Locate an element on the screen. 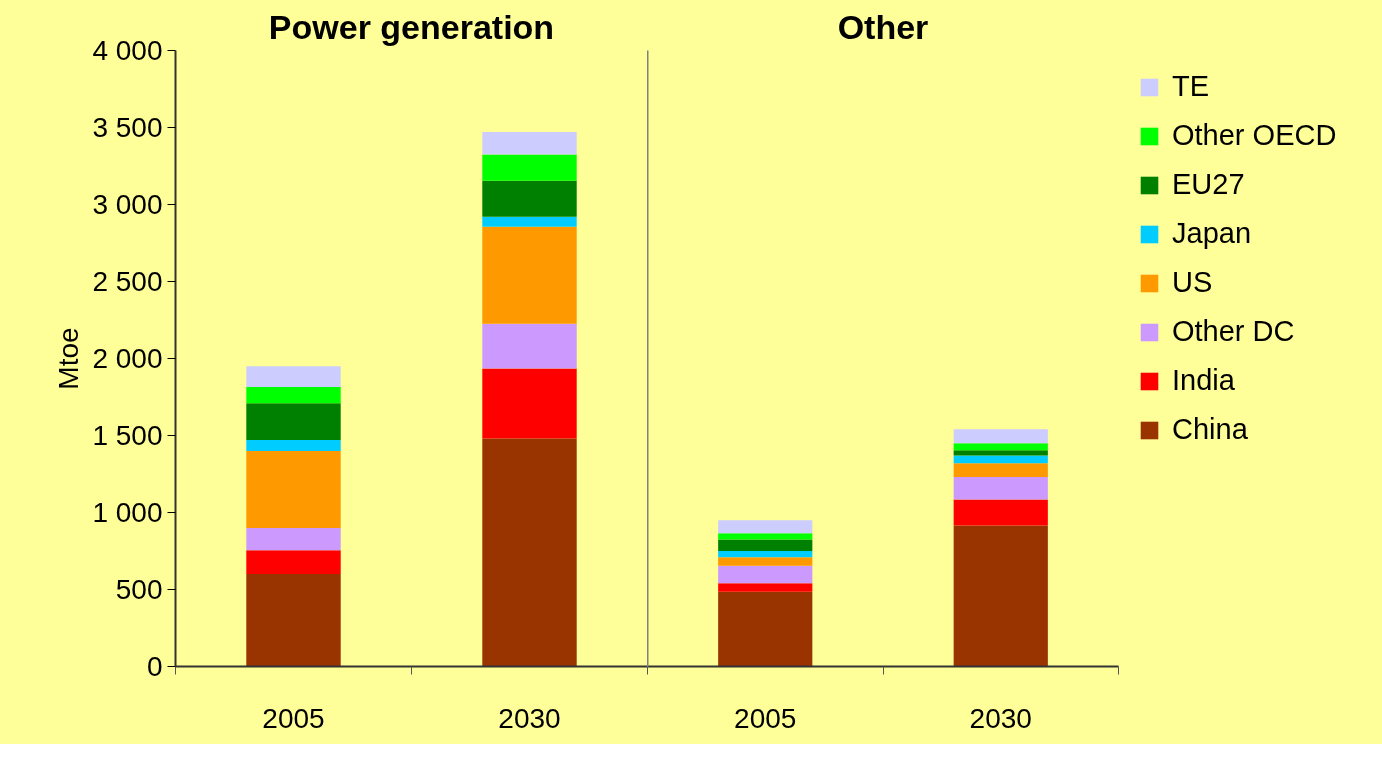  chart-title: Power generation is located at coordinates (411, 26).